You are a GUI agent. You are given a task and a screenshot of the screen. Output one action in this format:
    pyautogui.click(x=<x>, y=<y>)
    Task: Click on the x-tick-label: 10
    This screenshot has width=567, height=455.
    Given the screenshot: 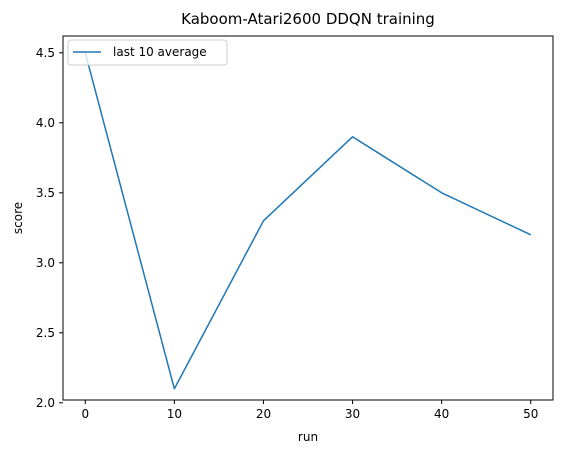 What is the action you would take?
    pyautogui.click(x=174, y=414)
    